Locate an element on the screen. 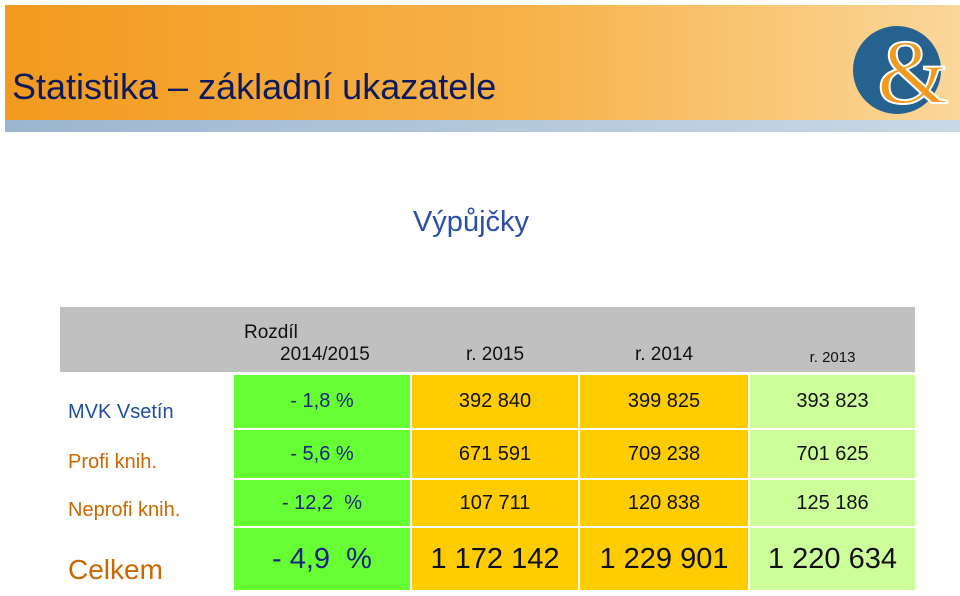  row-label: Neprofi knih. is located at coordinates (146, 503).